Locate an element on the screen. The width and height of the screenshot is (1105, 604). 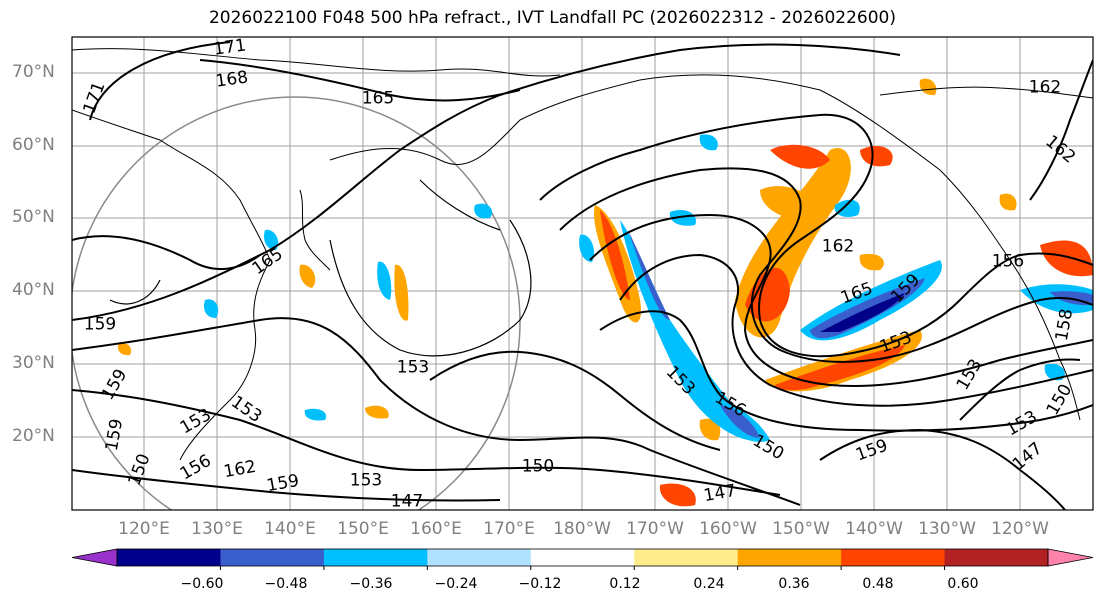
lon-label-120w: 120°W is located at coordinates (1020, 529).